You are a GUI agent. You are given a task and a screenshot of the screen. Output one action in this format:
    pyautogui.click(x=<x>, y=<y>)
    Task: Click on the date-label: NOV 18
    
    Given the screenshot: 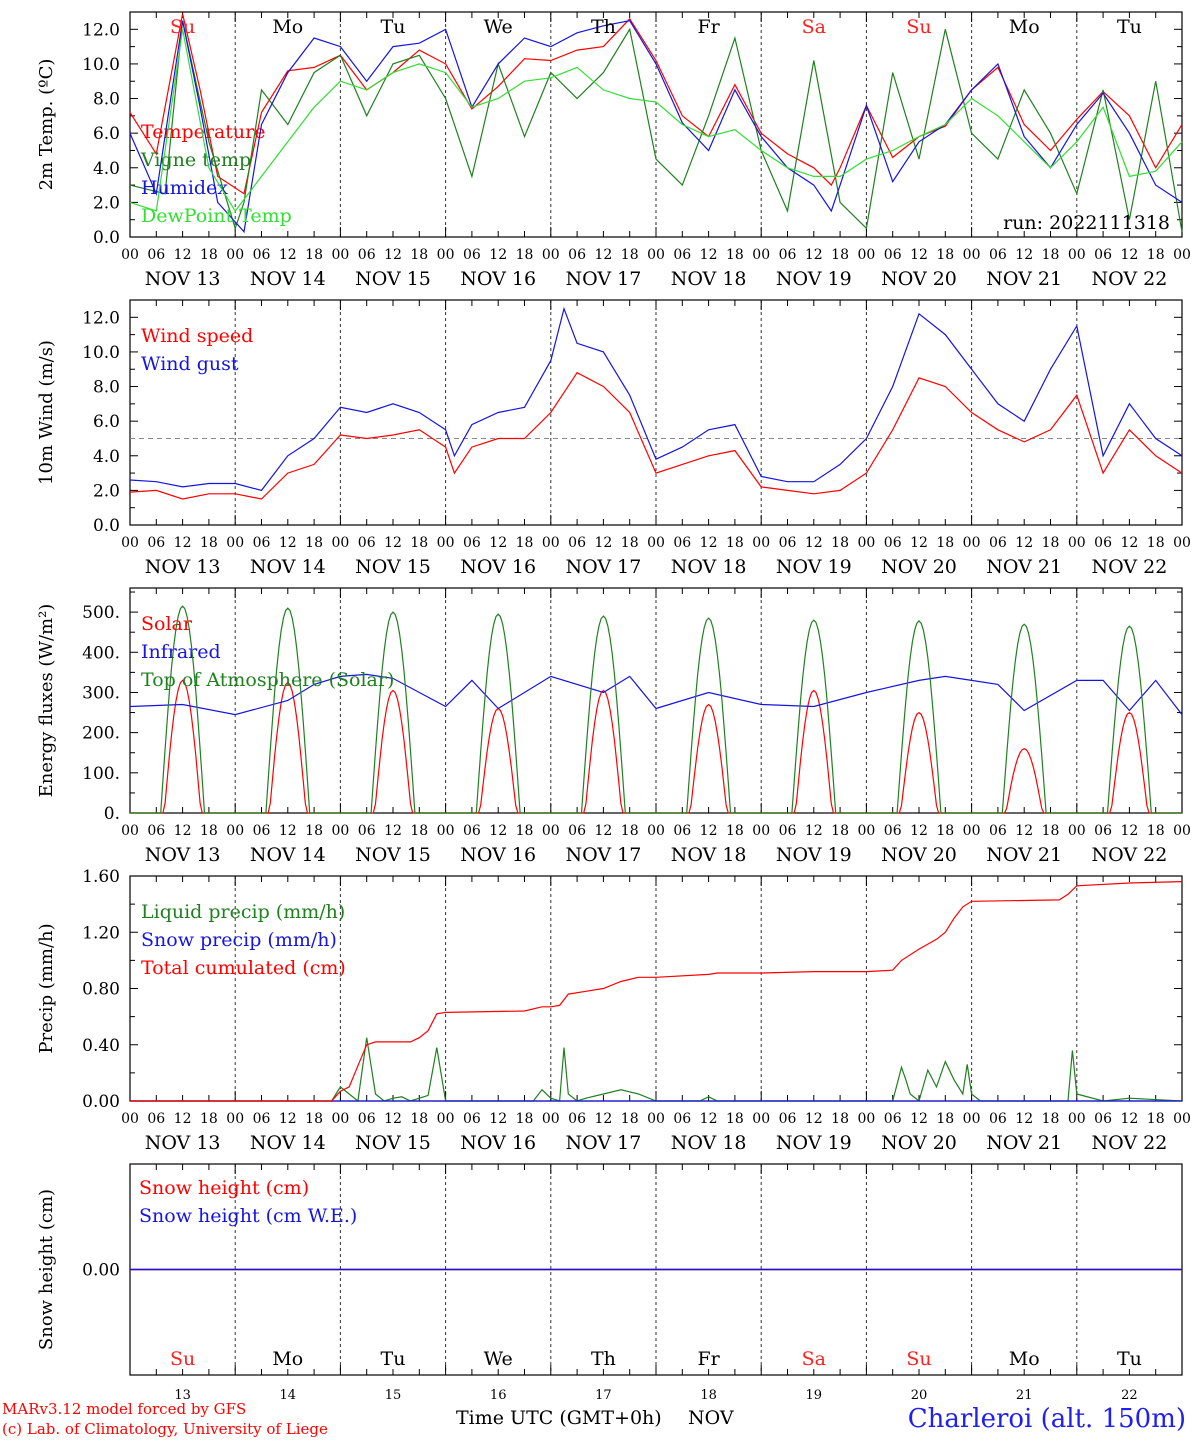 What is the action you would take?
    pyautogui.click(x=709, y=567)
    